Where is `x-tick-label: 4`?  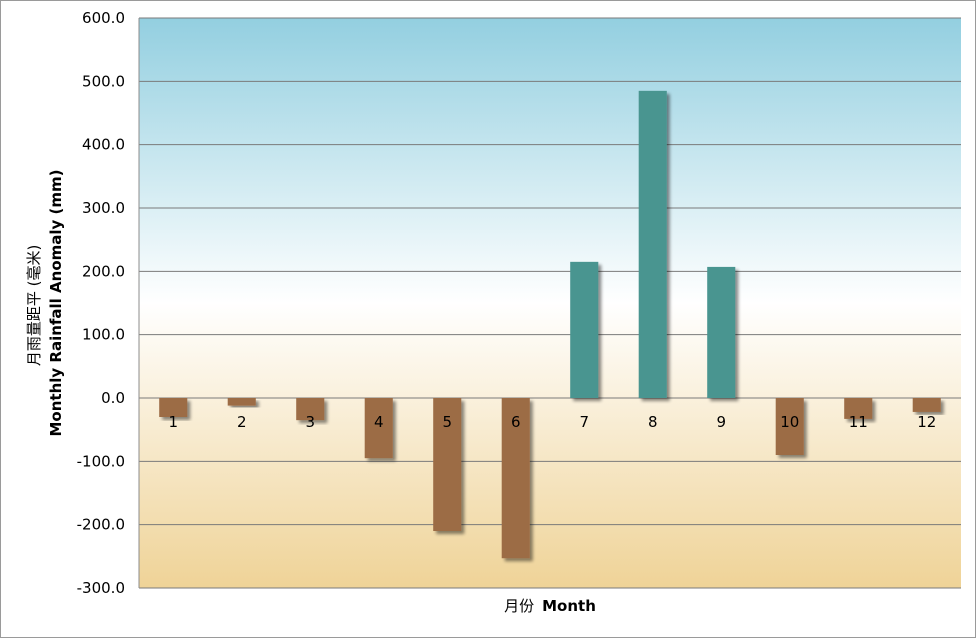
x-tick-label: 4 is located at coordinates (379, 422).